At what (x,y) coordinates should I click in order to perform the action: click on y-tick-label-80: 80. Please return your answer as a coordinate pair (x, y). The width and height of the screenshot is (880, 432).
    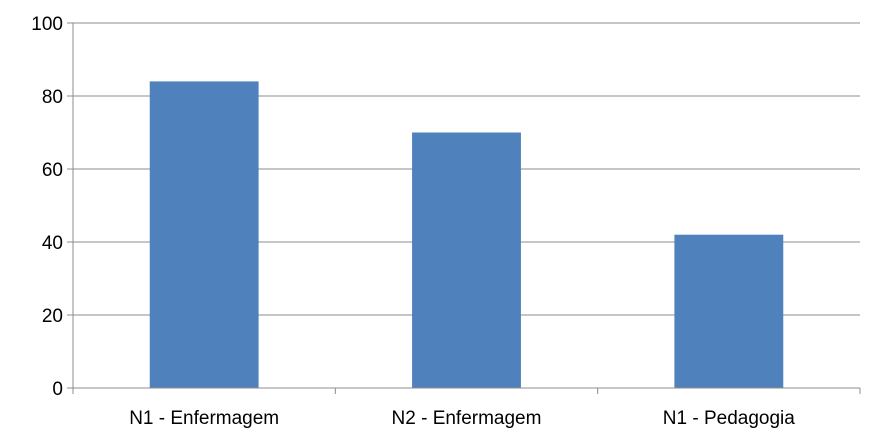
    Looking at the image, I should click on (52, 97).